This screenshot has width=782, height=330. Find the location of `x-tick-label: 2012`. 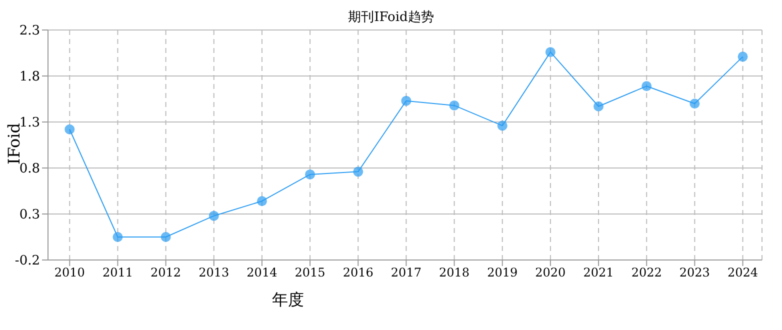

x-tick-label: 2012 is located at coordinates (166, 273).